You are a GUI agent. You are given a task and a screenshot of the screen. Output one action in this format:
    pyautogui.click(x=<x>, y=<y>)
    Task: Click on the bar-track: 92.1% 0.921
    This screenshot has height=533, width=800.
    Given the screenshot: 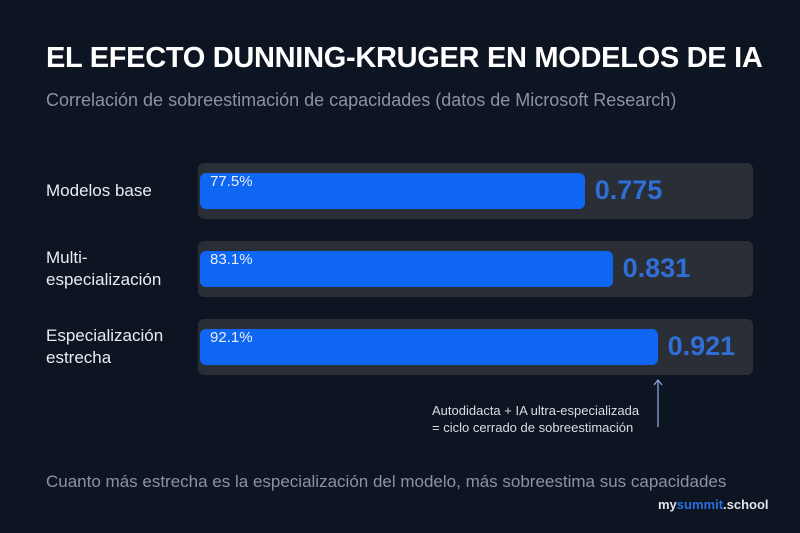 What is the action you would take?
    pyautogui.click(x=475, y=347)
    